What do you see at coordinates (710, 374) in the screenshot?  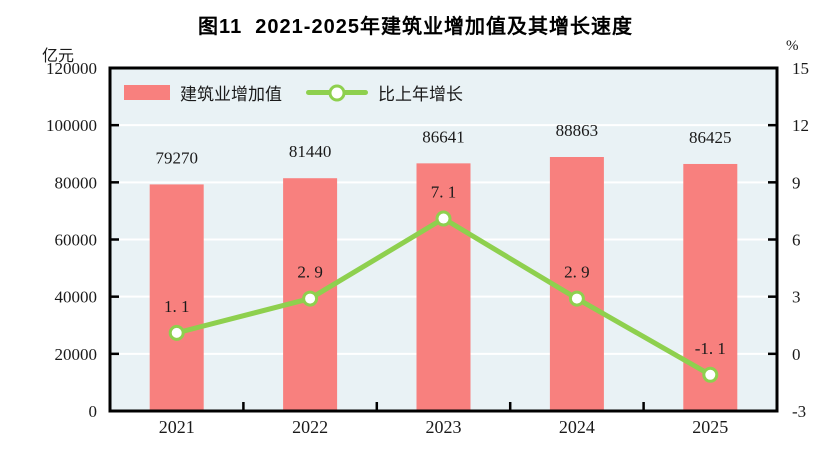 I see `line-marker-2025` at bounding box center [710, 374].